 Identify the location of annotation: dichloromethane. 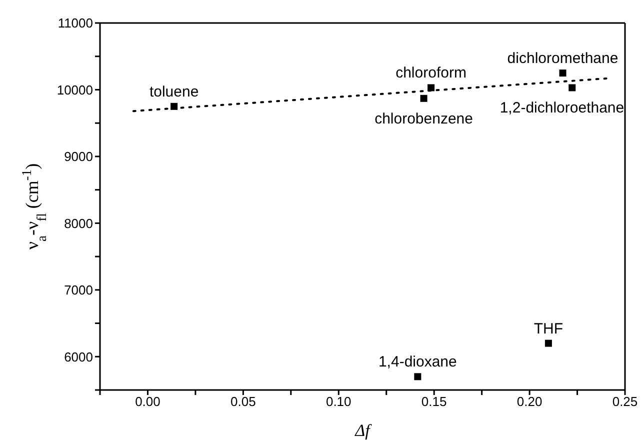
(562, 59).